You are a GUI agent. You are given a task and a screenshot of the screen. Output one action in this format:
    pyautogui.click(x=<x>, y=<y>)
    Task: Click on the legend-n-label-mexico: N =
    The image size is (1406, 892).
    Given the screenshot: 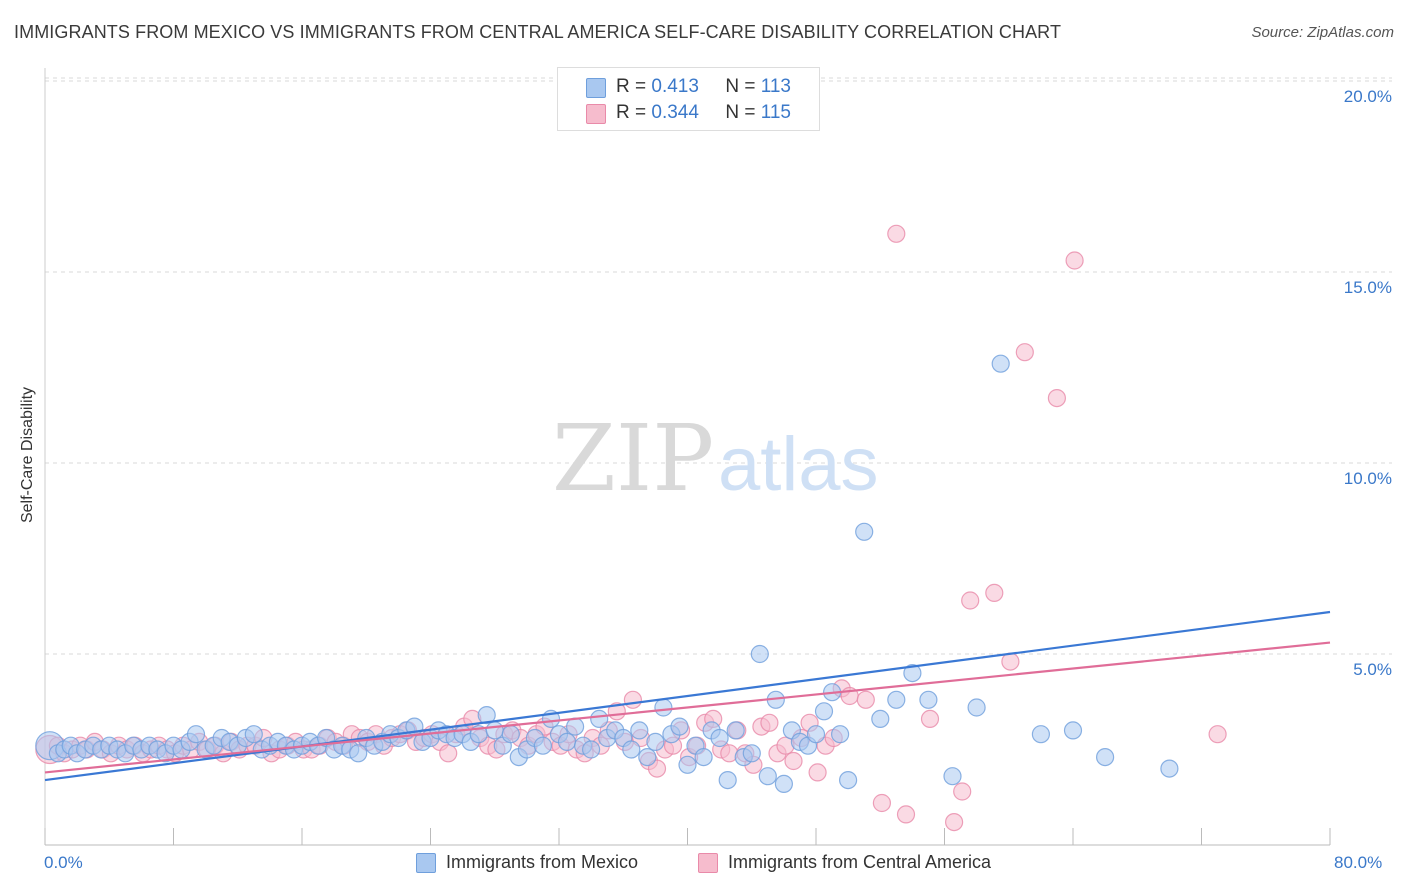 What is the action you would take?
    pyautogui.click(x=743, y=86)
    